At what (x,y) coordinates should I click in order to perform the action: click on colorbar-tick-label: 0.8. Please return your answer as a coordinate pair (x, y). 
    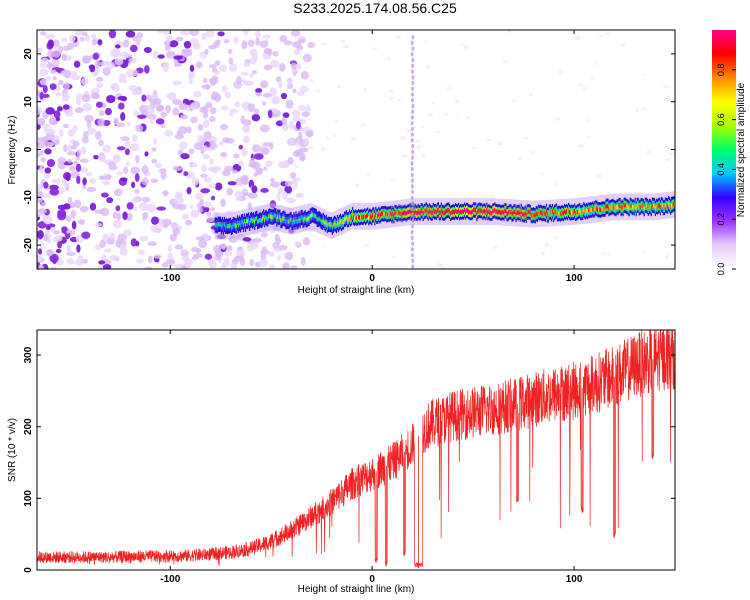
    Looking at the image, I should click on (721, 70).